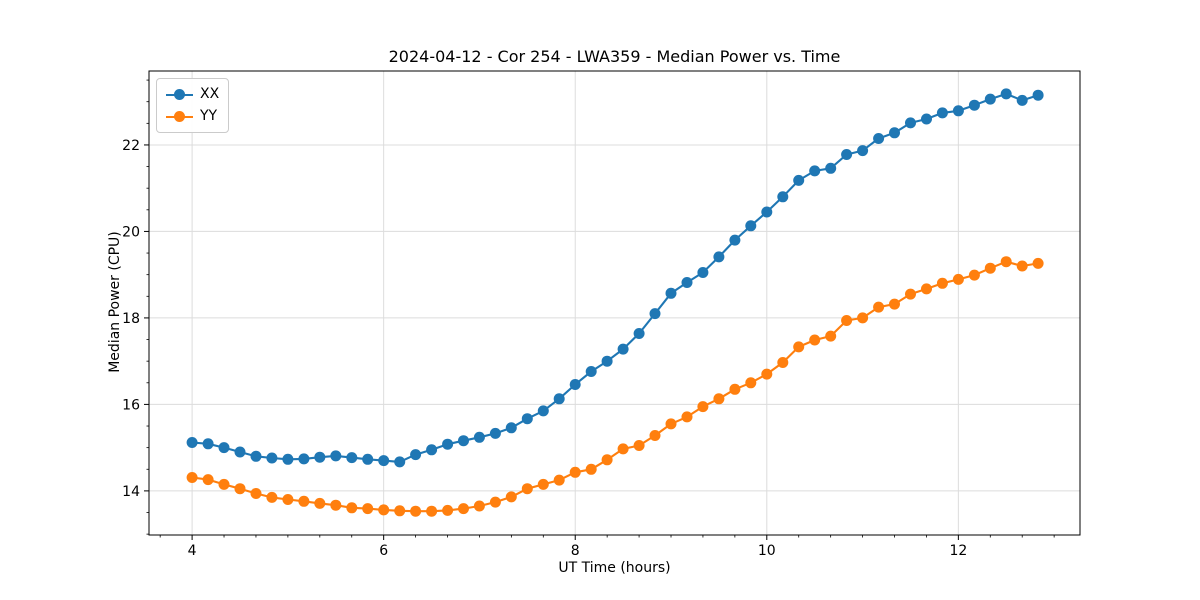  Describe the element at coordinates (383, 551) in the screenshot. I see `x-tick-label: 6` at that location.